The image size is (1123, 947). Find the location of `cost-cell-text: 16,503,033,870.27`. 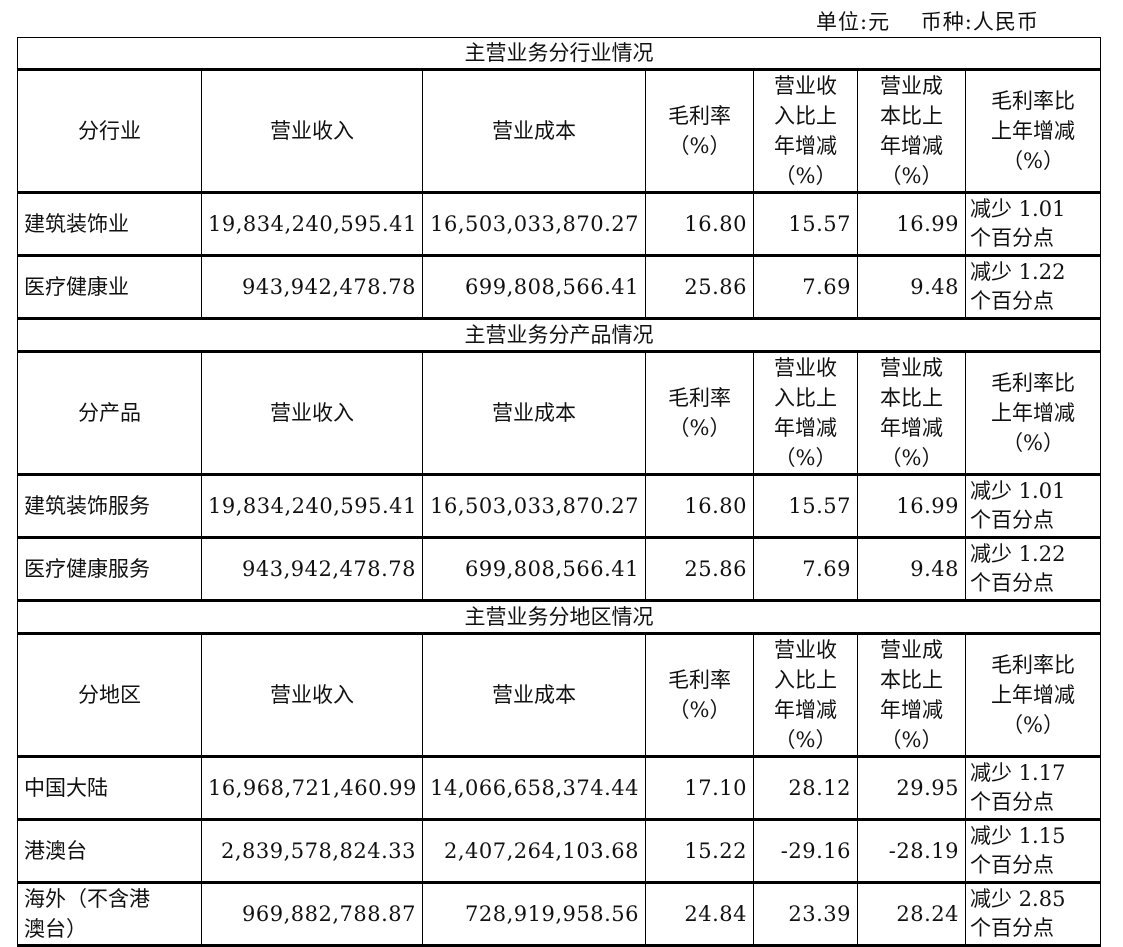

cost-cell-text: 16,503,033,870.27 is located at coordinates (534, 506).